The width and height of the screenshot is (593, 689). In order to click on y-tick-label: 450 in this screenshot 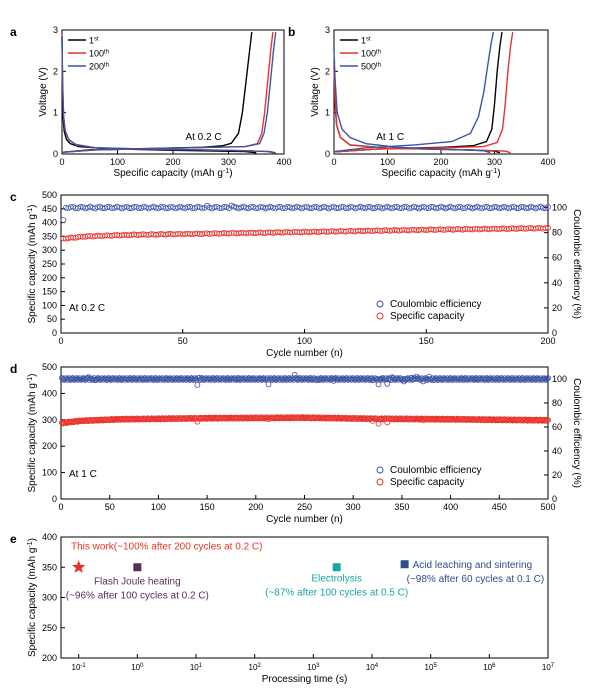, I will do `click(49, 209)`.